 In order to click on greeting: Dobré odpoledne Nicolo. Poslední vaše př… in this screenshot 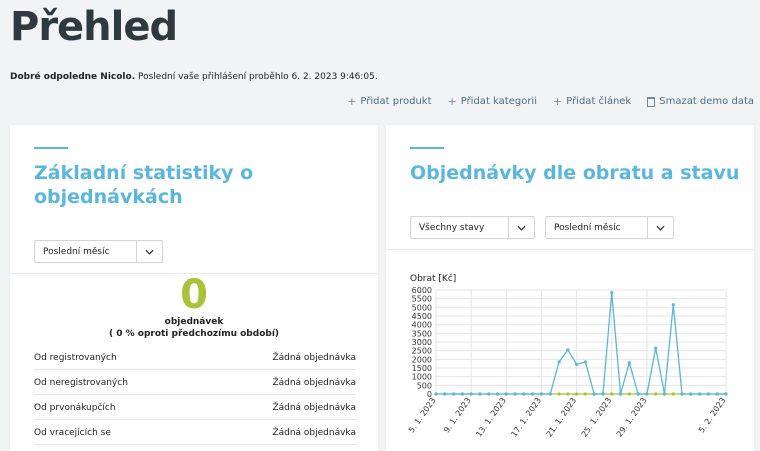, I will do `click(194, 77)`.